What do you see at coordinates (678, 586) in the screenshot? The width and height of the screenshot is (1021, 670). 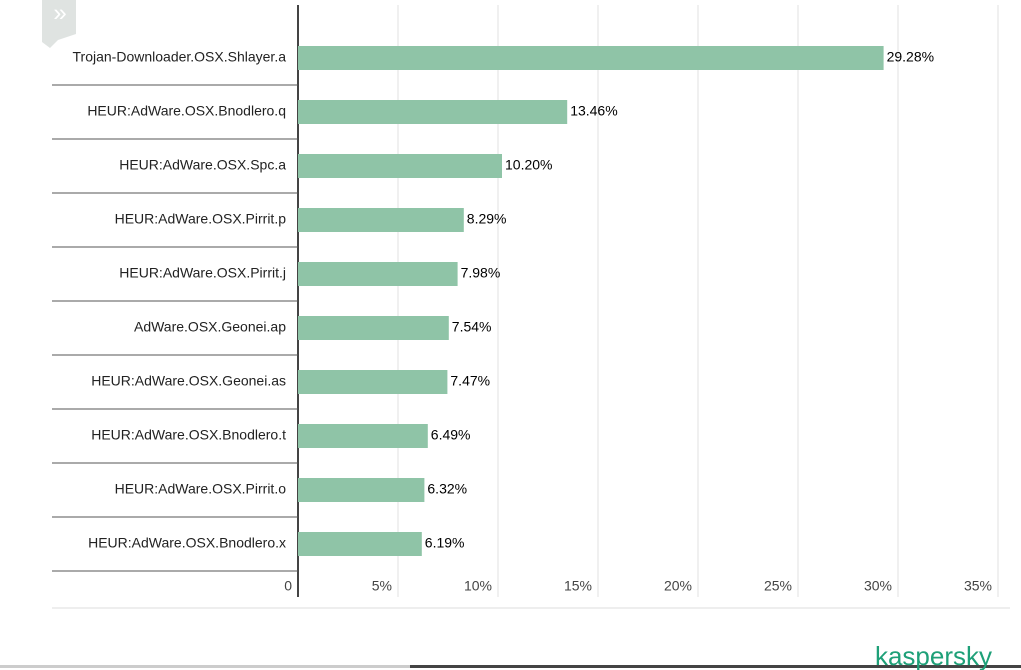 I see `x-tick-label: 20%` at bounding box center [678, 586].